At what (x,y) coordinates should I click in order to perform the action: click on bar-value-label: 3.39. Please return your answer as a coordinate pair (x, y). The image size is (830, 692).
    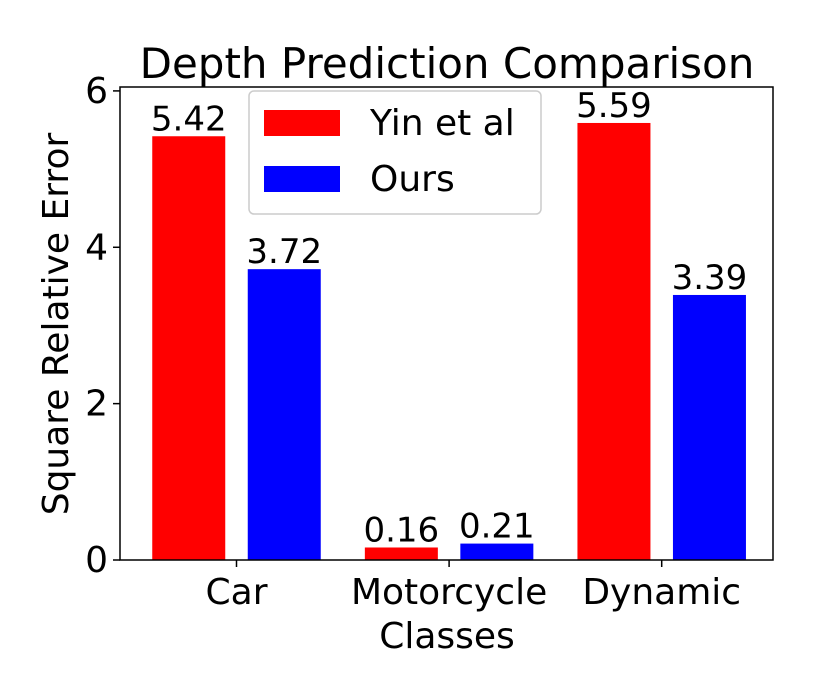
    Looking at the image, I should click on (710, 278).